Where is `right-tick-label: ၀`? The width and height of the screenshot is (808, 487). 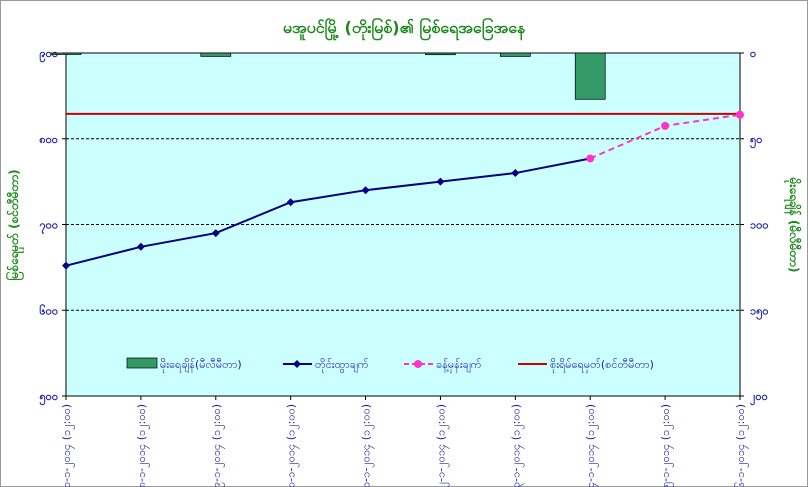 right-tick-label: ၀ is located at coordinates (753, 53).